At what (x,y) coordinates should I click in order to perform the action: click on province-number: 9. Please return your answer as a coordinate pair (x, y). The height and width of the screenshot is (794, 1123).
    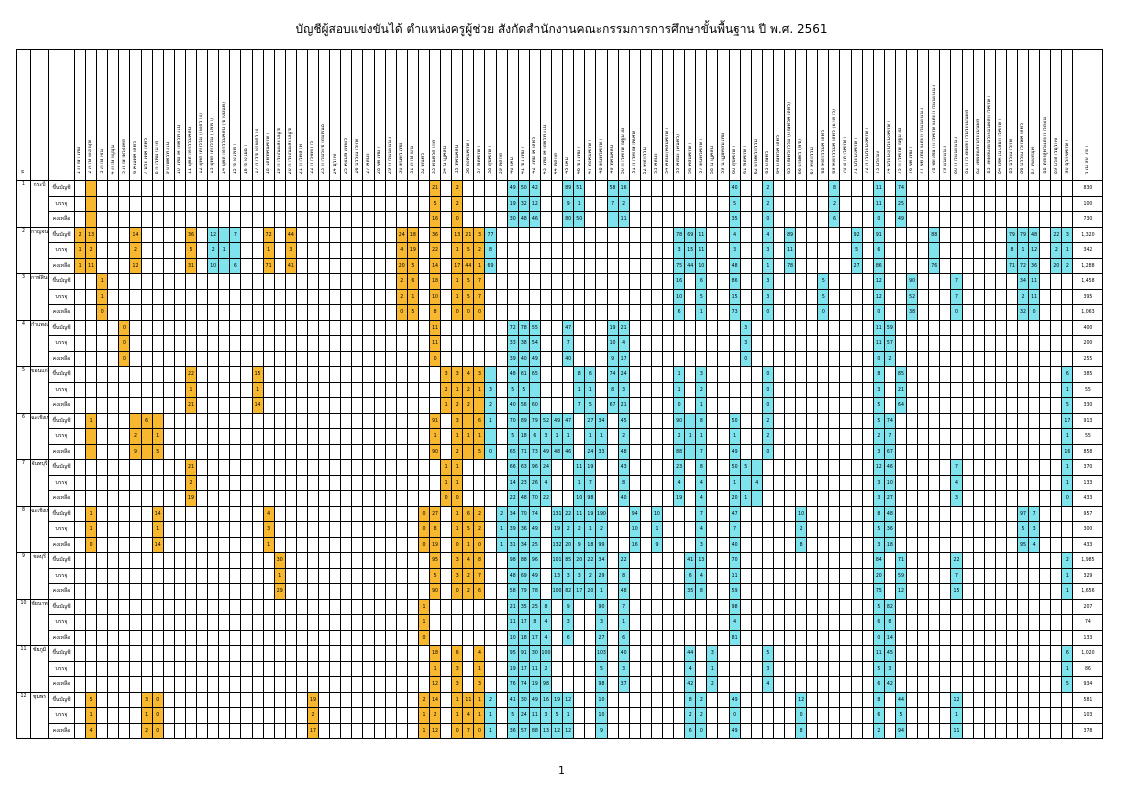
    Looking at the image, I should click on (23, 576).